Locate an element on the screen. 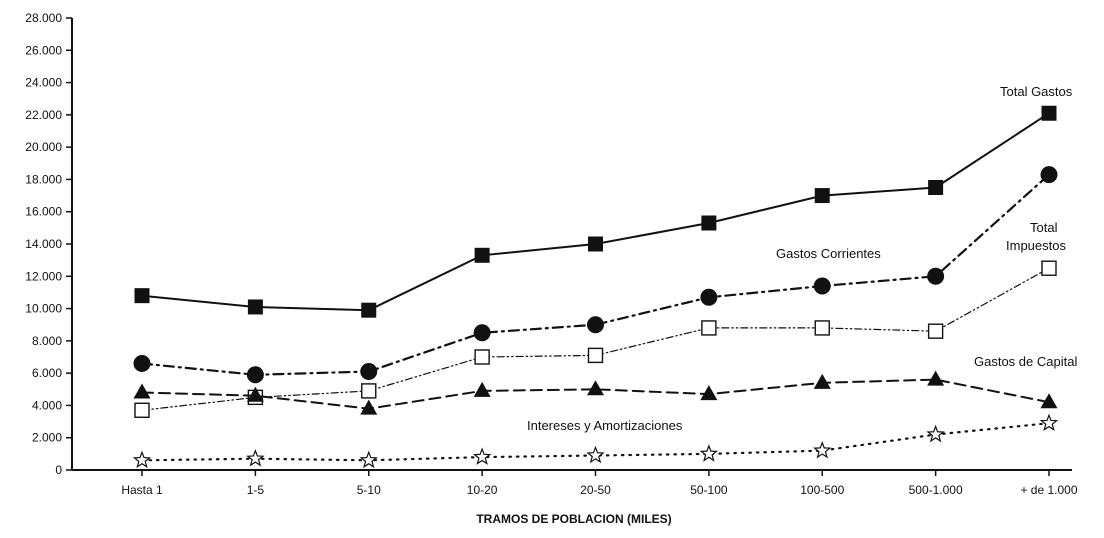 Image resolution: width=1104 pixels, height=538 pixels. x-tick-label: 100-500 is located at coordinates (822, 490).